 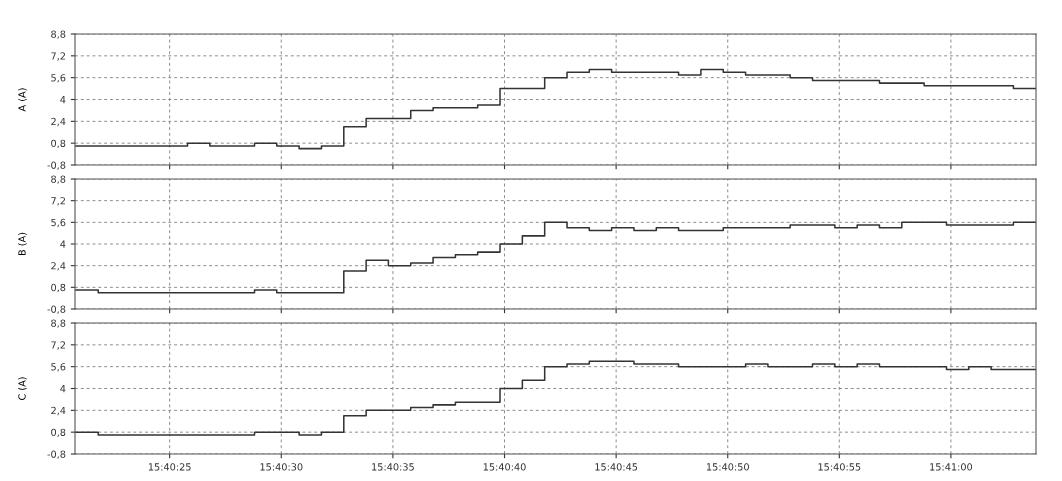 I want to click on x-tick-label: 15:40:30, so click(x=281, y=467).